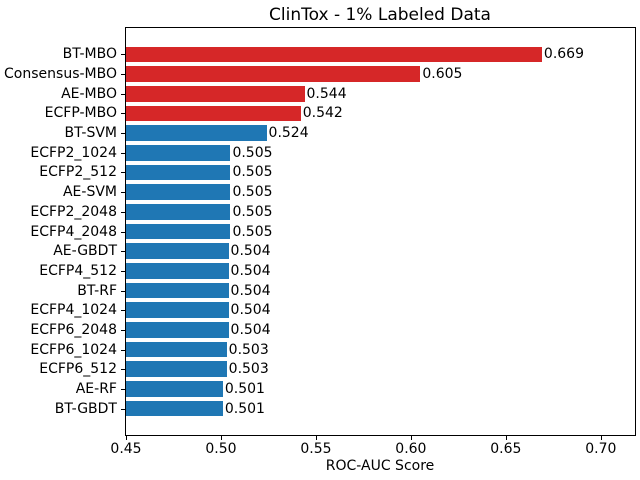  I want to click on bar-value-label: 0.544, so click(326, 93).